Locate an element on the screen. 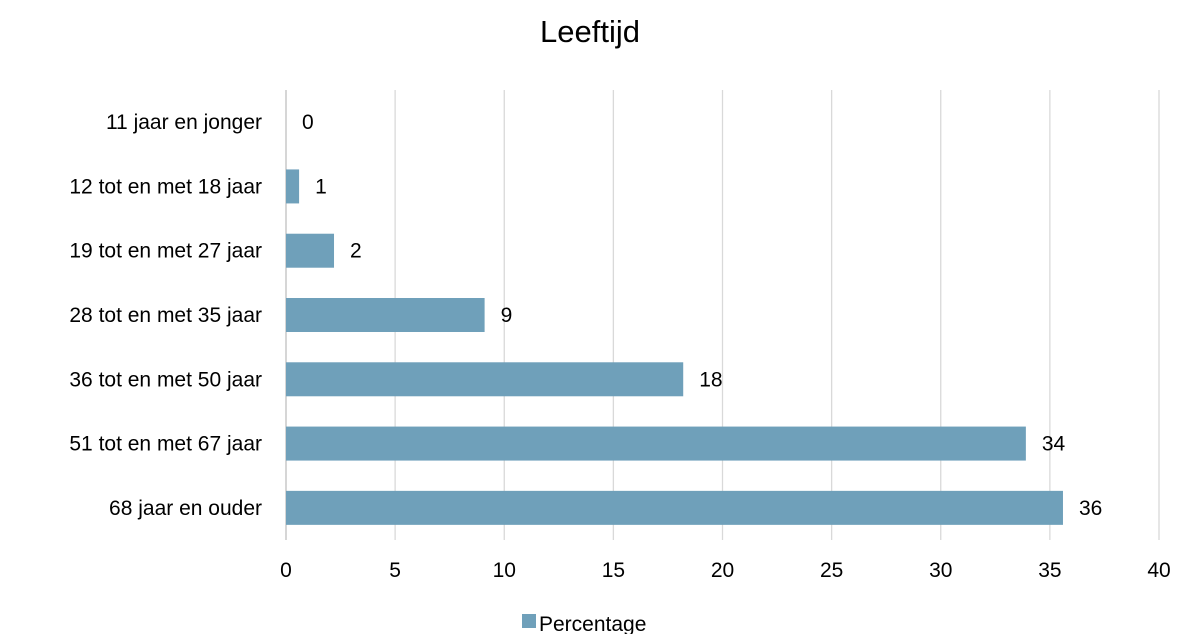 The image size is (1180, 639). category-label: 36 tot en met 50 jaar is located at coordinates (165, 379).